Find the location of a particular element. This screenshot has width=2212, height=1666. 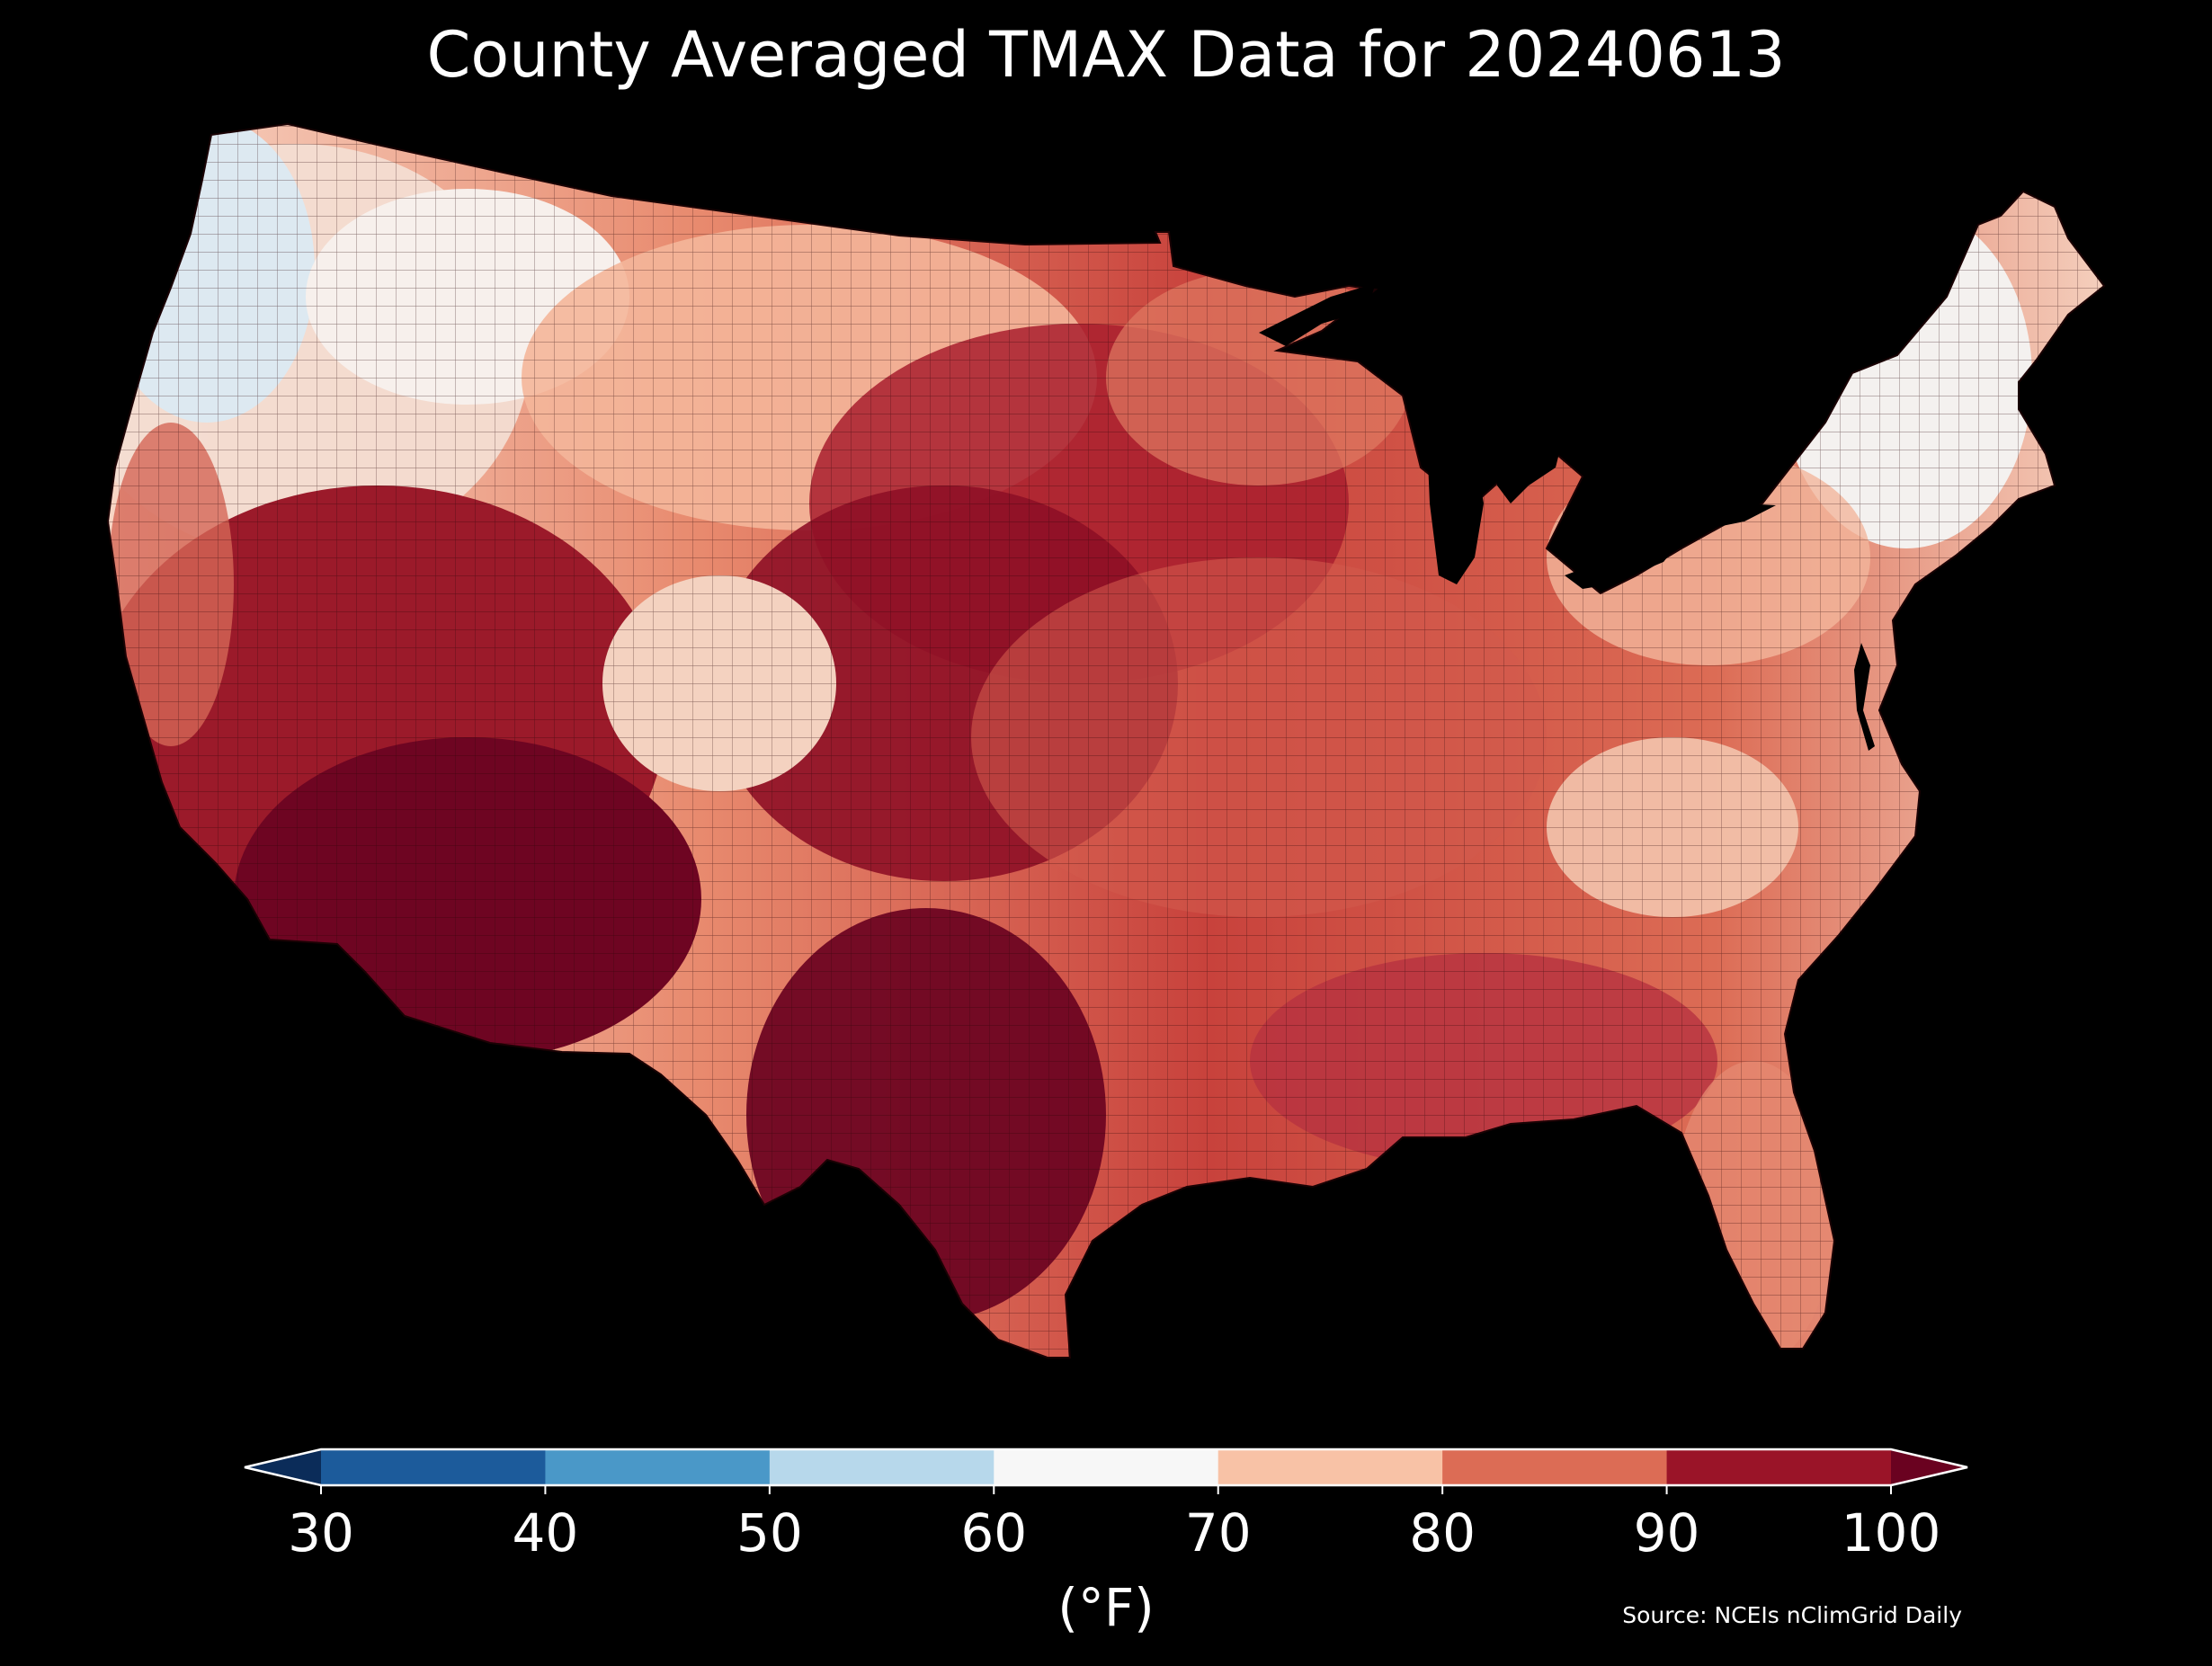

colorbar-tick-label: 100 is located at coordinates (1891, 1533).